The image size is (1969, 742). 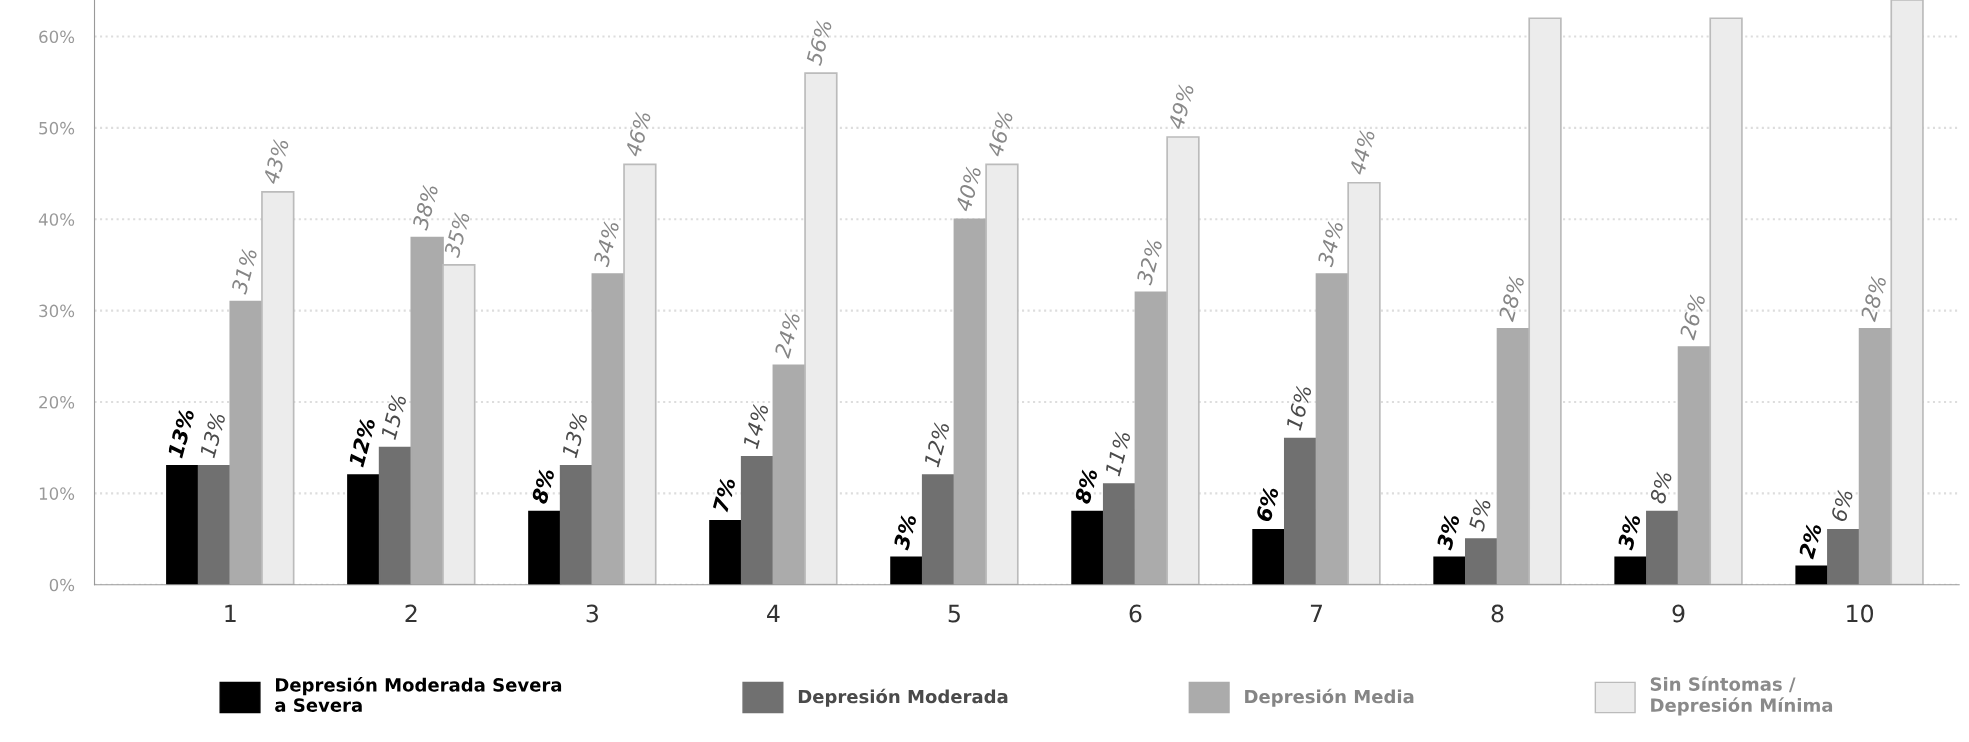 What do you see at coordinates (1362, 152) in the screenshot?
I see `data-label: 44%` at bounding box center [1362, 152].